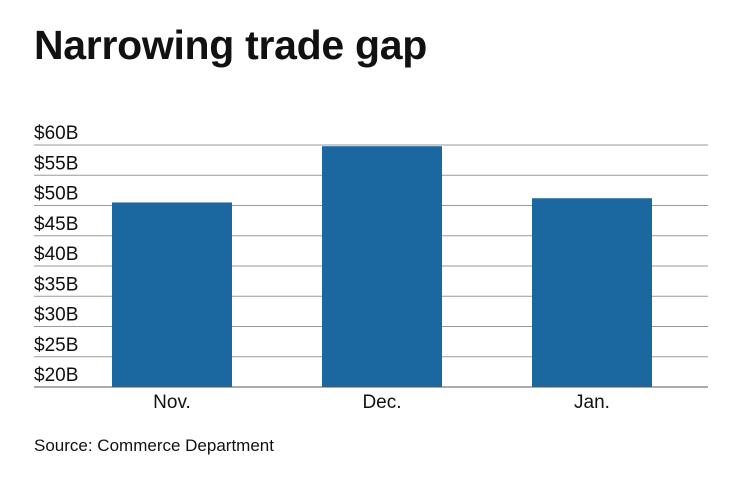 The width and height of the screenshot is (740, 482). I want to click on x-axis-ticks: Nov. Dec. Jan., so click(371, 399).